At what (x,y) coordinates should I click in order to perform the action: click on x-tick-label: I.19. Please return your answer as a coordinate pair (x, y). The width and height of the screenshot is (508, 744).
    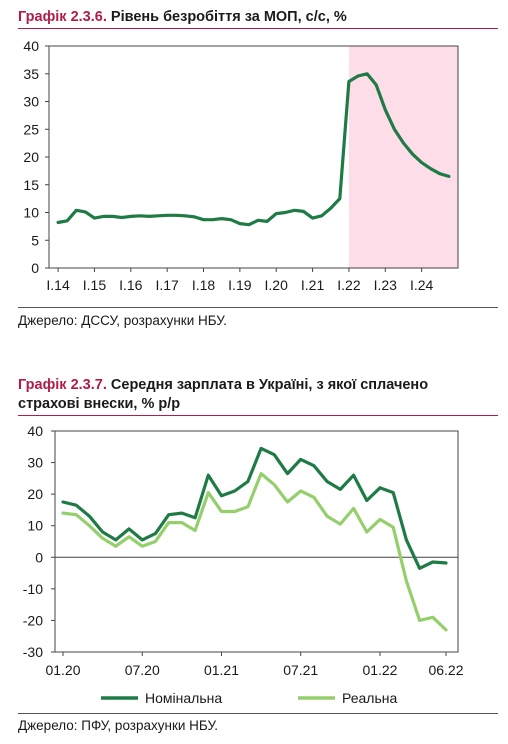
    Looking at the image, I should click on (240, 285).